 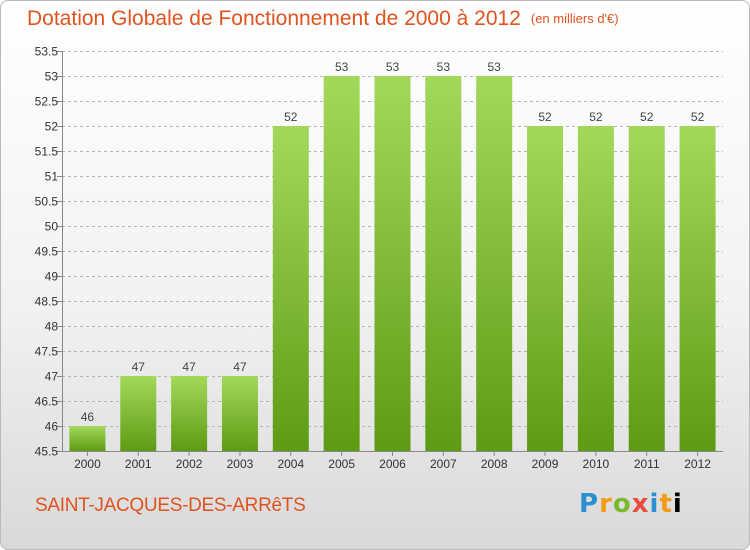 What do you see at coordinates (631, 504) in the screenshot?
I see `proxiti-logo: Proxiti` at bounding box center [631, 504].